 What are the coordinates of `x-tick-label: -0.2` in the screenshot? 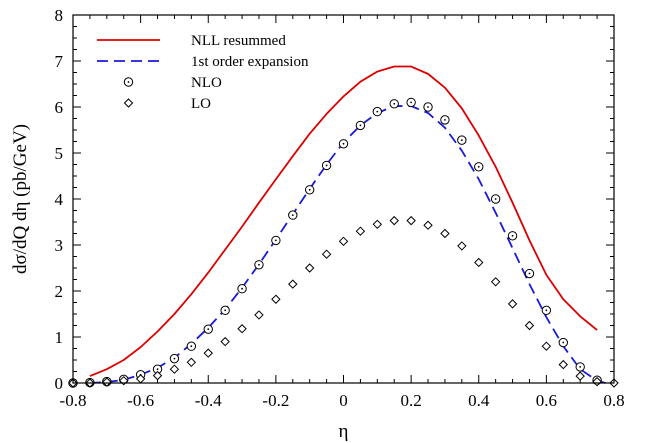 It's located at (275, 400).